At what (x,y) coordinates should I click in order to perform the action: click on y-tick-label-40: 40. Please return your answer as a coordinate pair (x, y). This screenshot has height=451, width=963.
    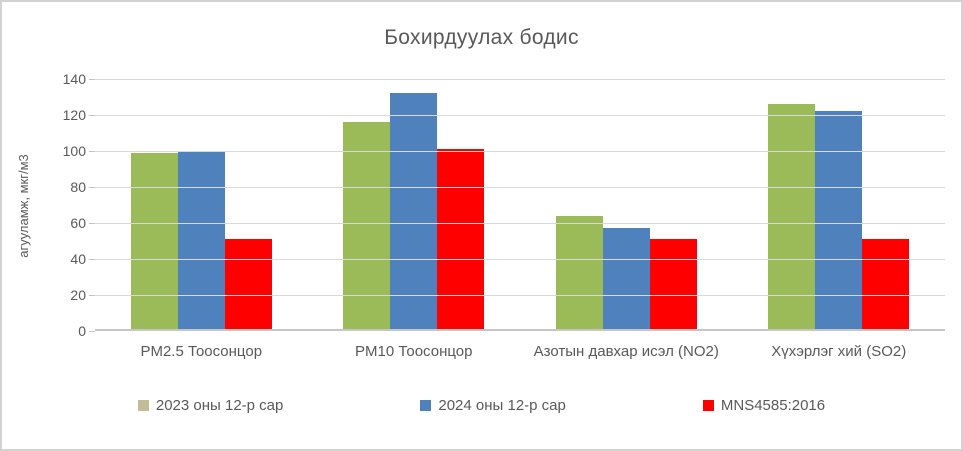
    Looking at the image, I should click on (78, 259).